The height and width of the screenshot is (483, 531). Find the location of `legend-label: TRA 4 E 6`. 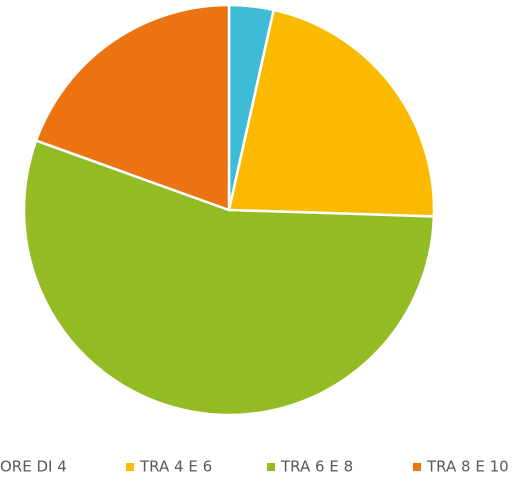

legend-label: TRA 4 E 6 is located at coordinates (175, 467).